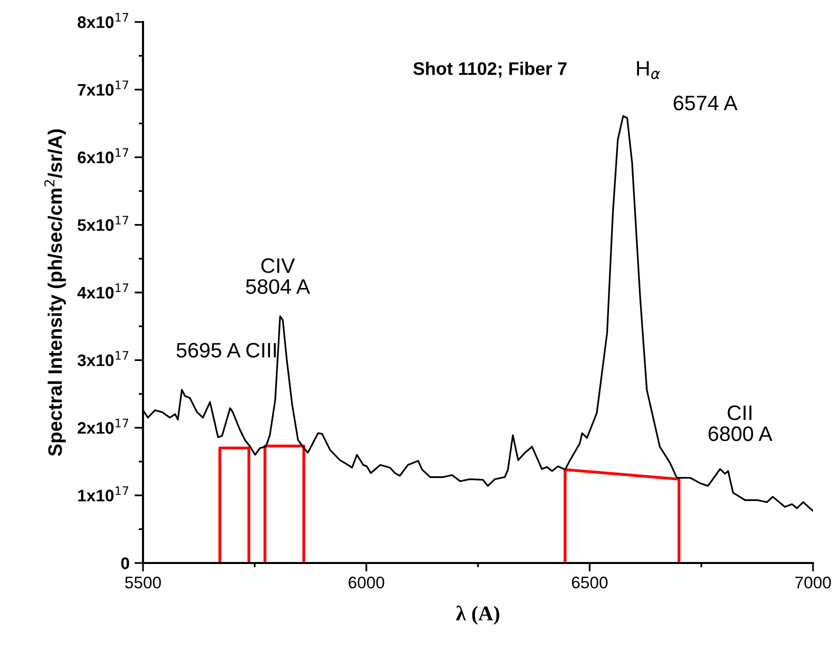  Describe the element at coordinates (103, 494) in the screenshot. I see `y-tick-label: 1x10$^{17}$` at that location.